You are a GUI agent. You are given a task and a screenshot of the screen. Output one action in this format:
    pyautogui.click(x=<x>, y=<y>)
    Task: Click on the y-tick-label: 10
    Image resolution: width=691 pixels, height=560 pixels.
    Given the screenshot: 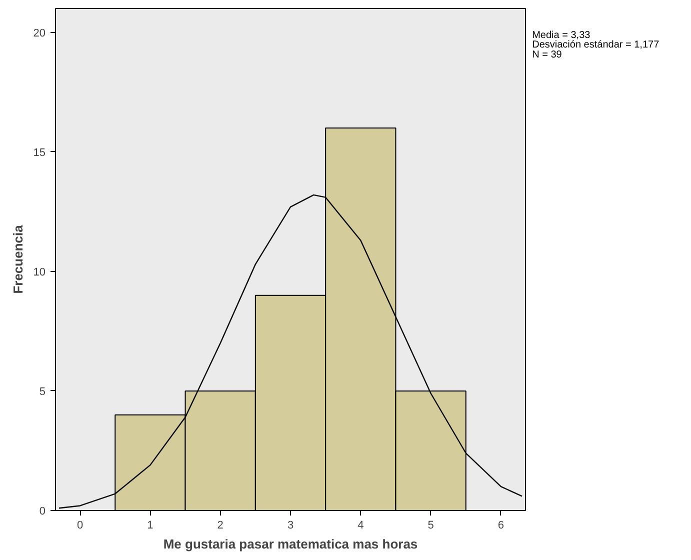 What is the action you would take?
    pyautogui.click(x=39, y=272)
    